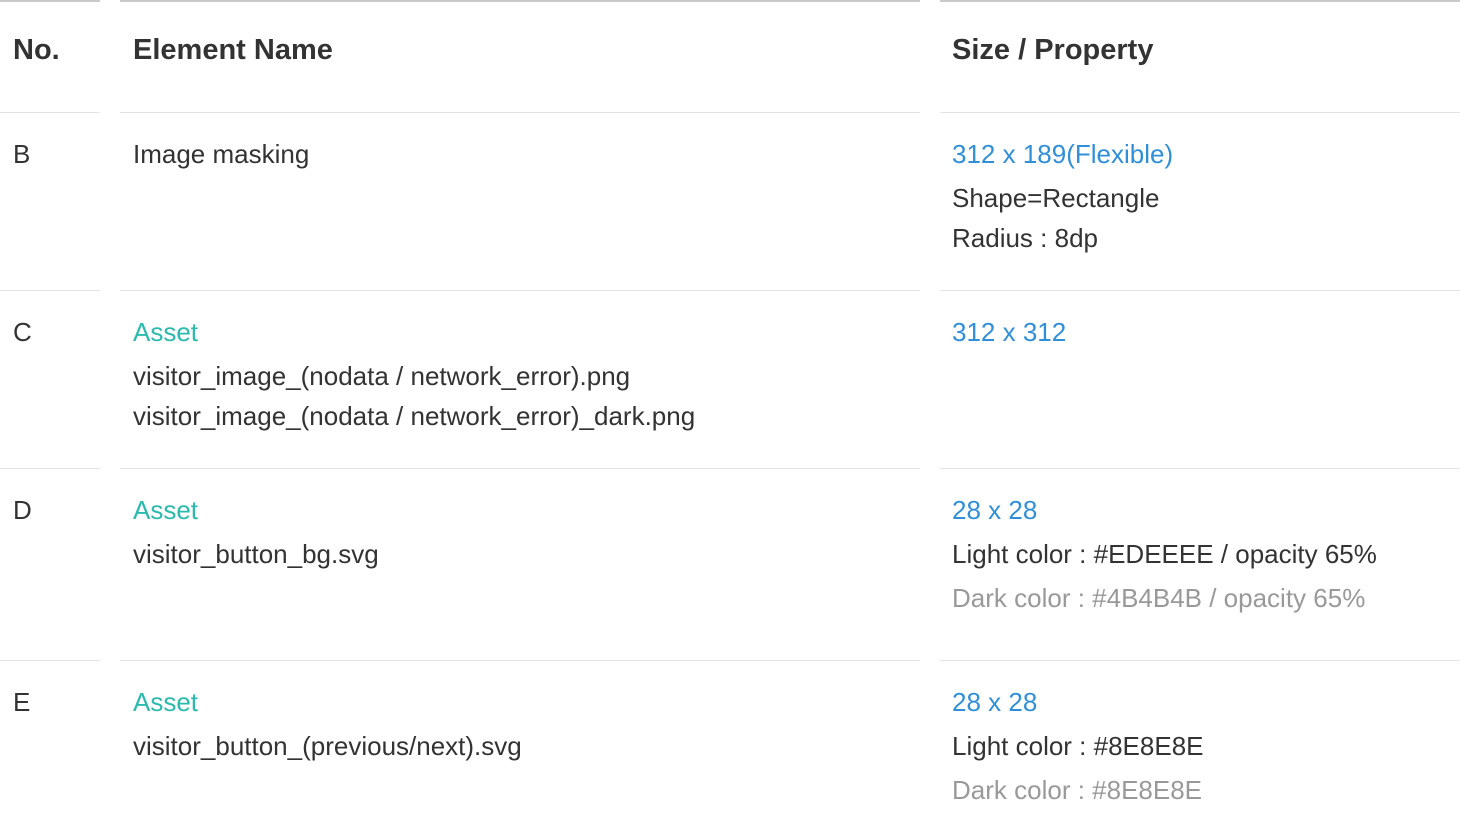 This screenshot has height=832, width=1460. I want to click on element-name-cell: Image masking, so click(221, 154).